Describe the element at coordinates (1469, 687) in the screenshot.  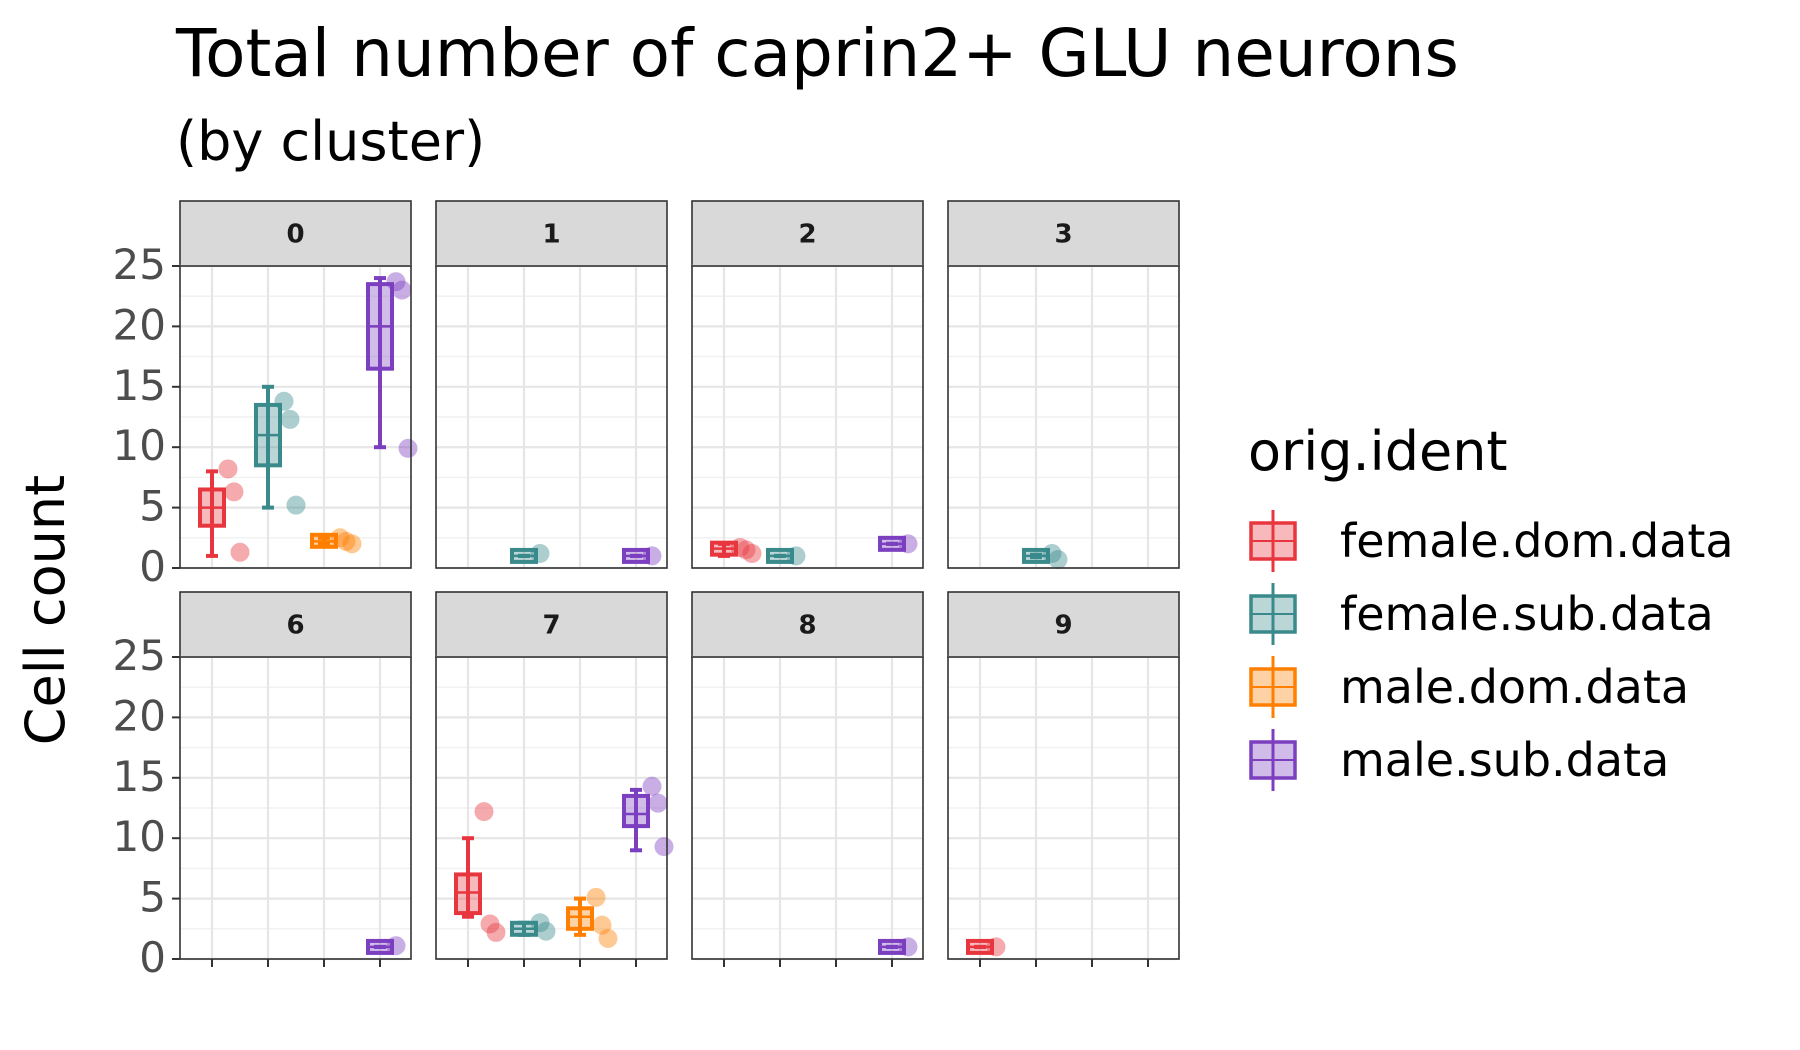
I see `legend-item-male.dom.data: male.dom.data` at that location.